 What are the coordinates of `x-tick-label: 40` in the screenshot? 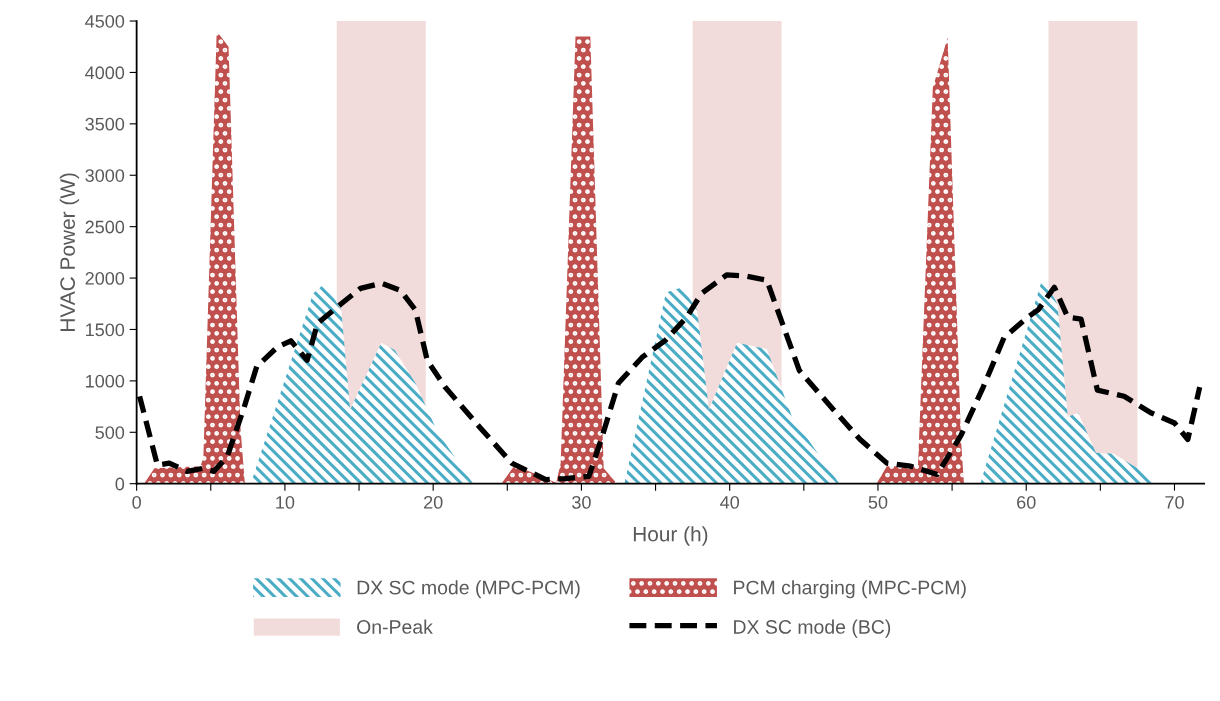 It's located at (730, 502).